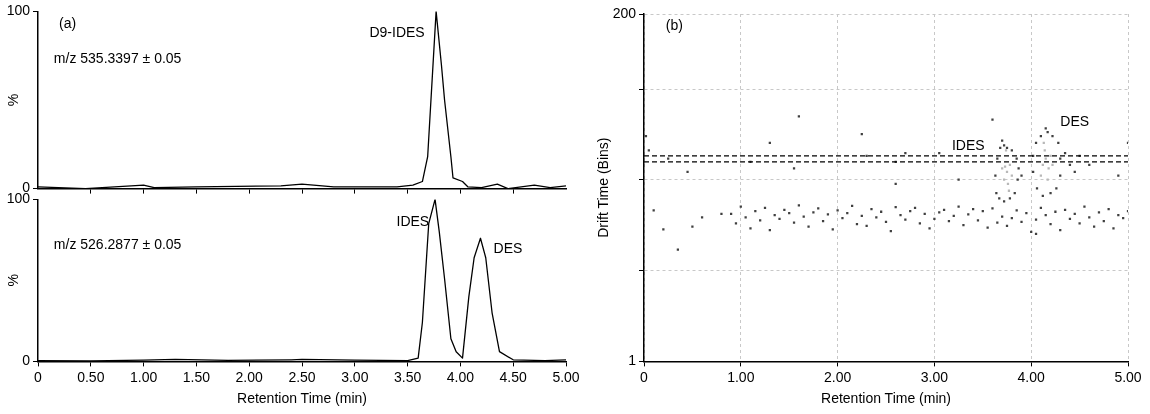  What do you see at coordinates (117, 243) in the screenshot?
I see `annotation: m/z 526.2877 ± 0.05` at bounding box center [117, 243].